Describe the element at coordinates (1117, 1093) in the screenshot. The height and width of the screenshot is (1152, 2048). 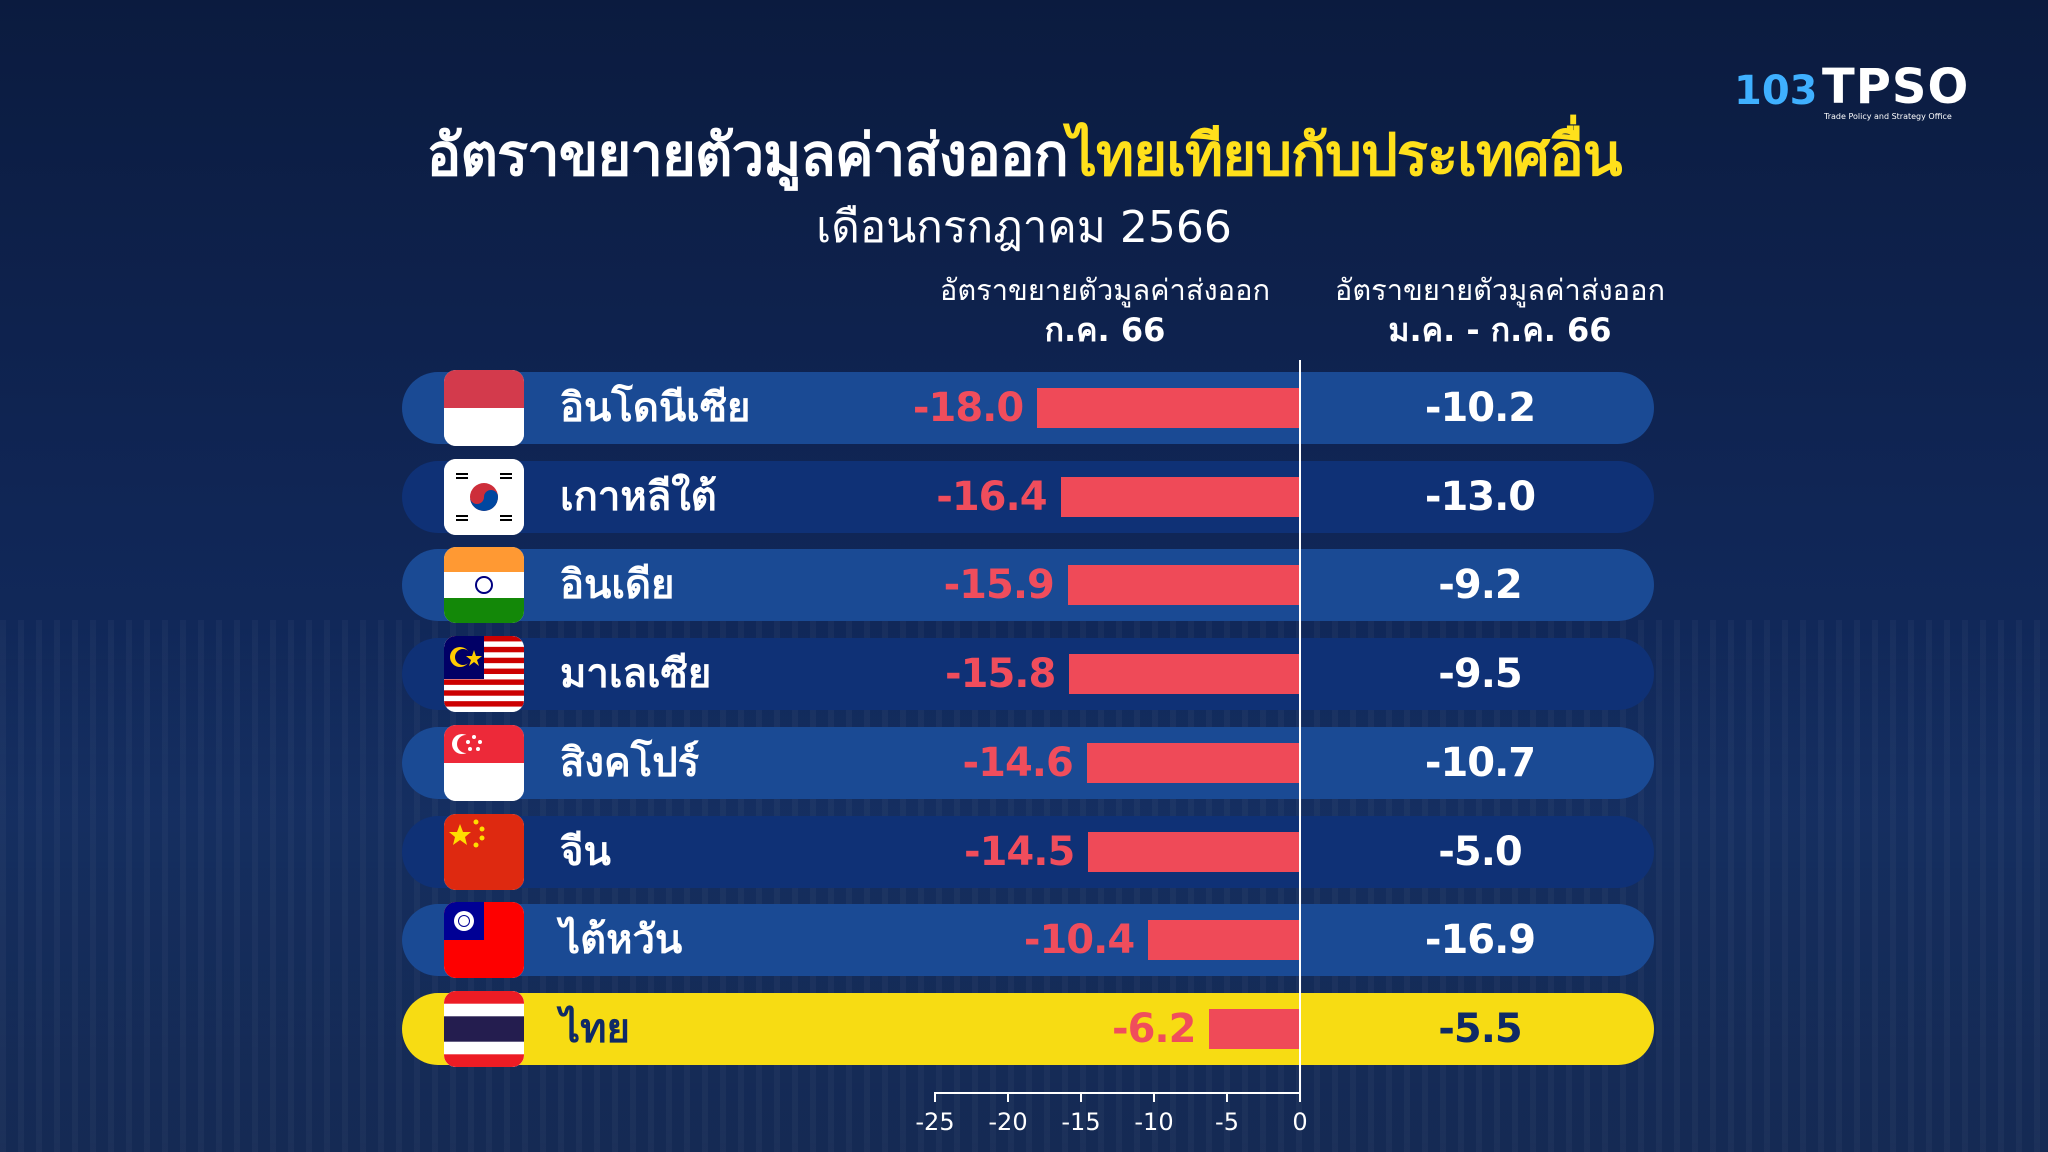
I see `x-axis-line` at that location.